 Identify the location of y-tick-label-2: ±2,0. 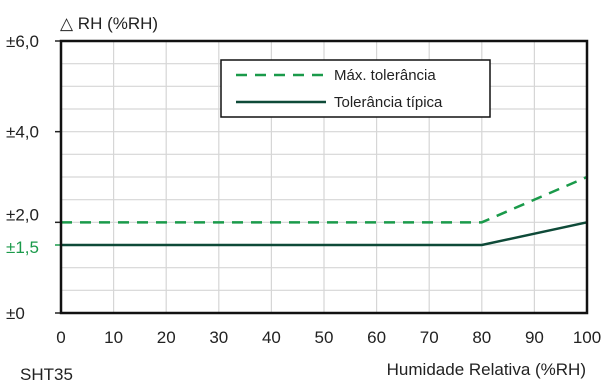
(22, 214).